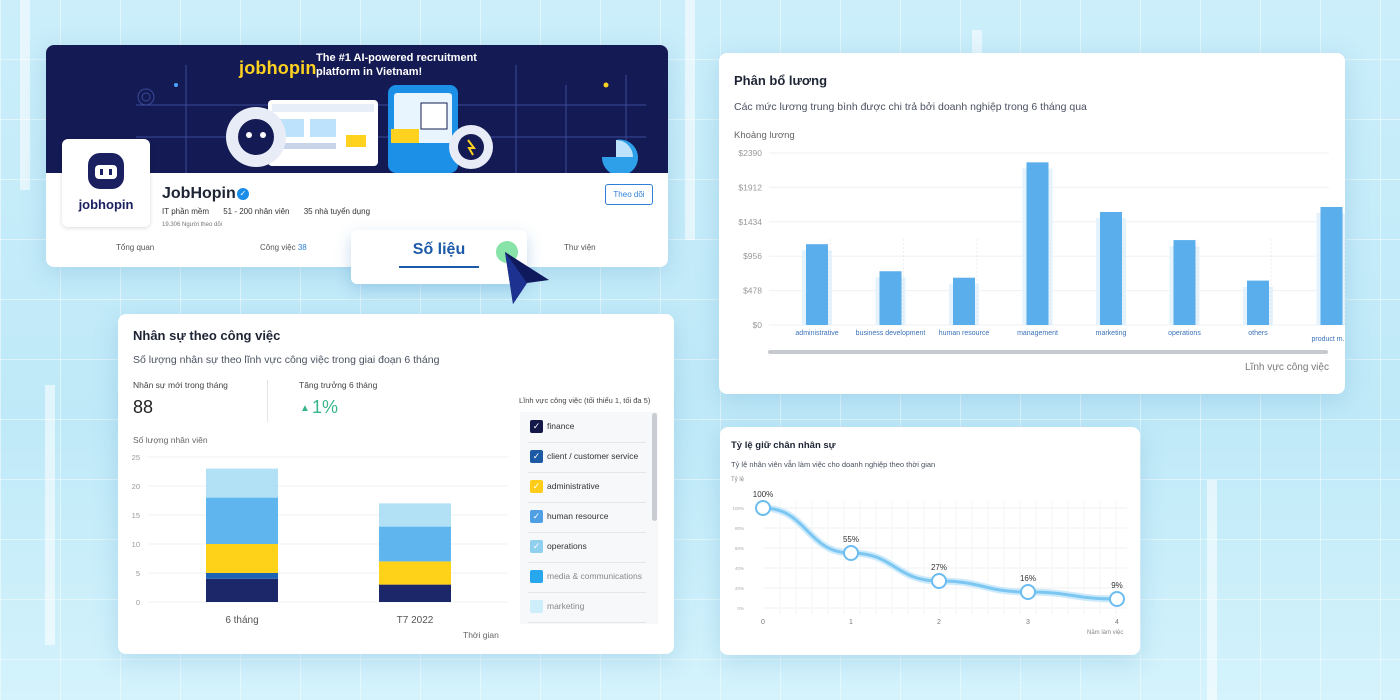 This screenshot has height=700, width=1400. What do you see at coordinates (752, 256) in the screenshot?
I see `y-tick-label: $956` at bounding box center [752, 256].